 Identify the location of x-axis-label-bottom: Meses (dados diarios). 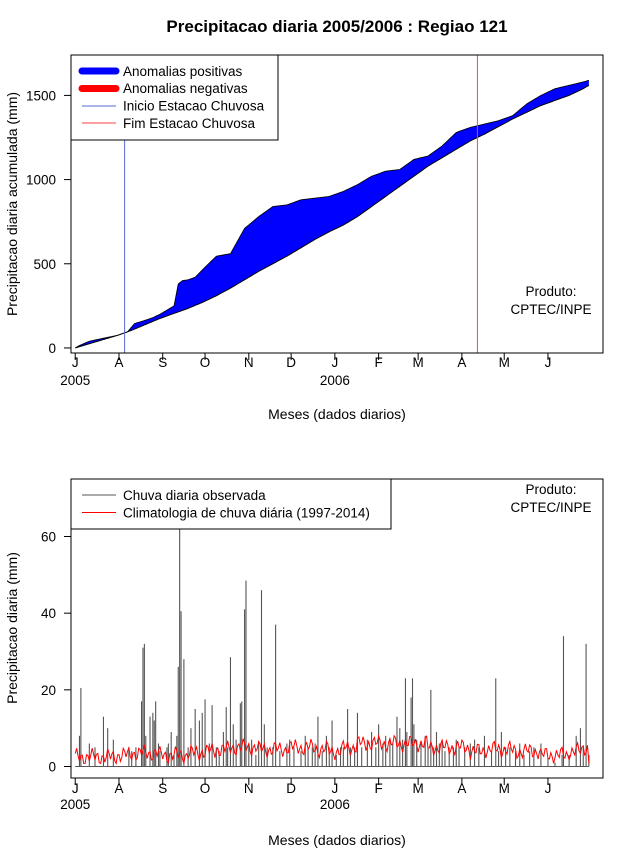
(337, 840).